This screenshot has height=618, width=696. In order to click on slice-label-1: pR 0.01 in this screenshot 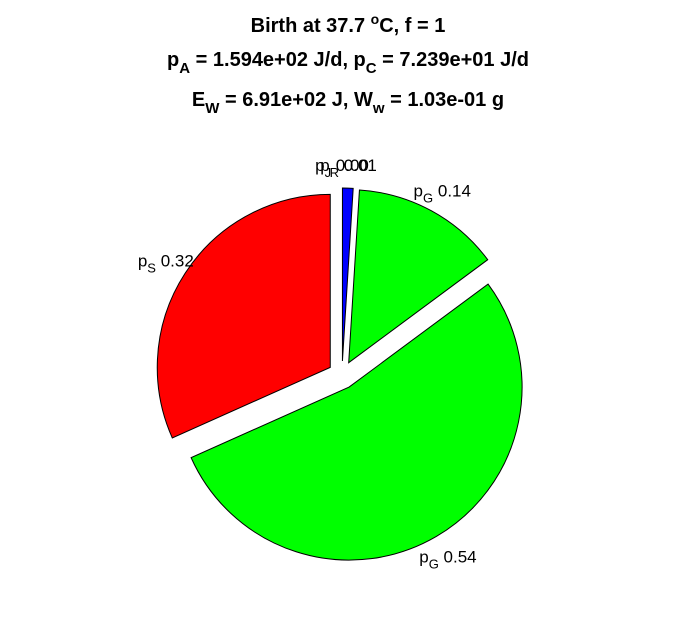, I will do `click(348, 168)`.